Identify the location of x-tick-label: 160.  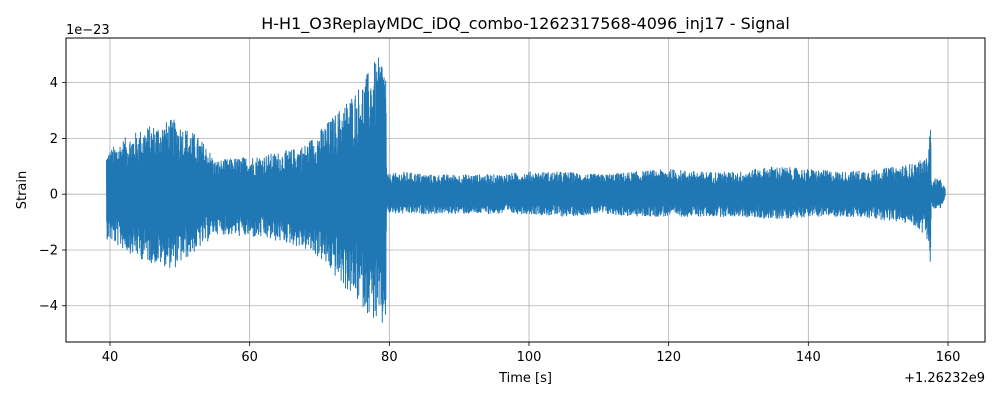
(948, 357).